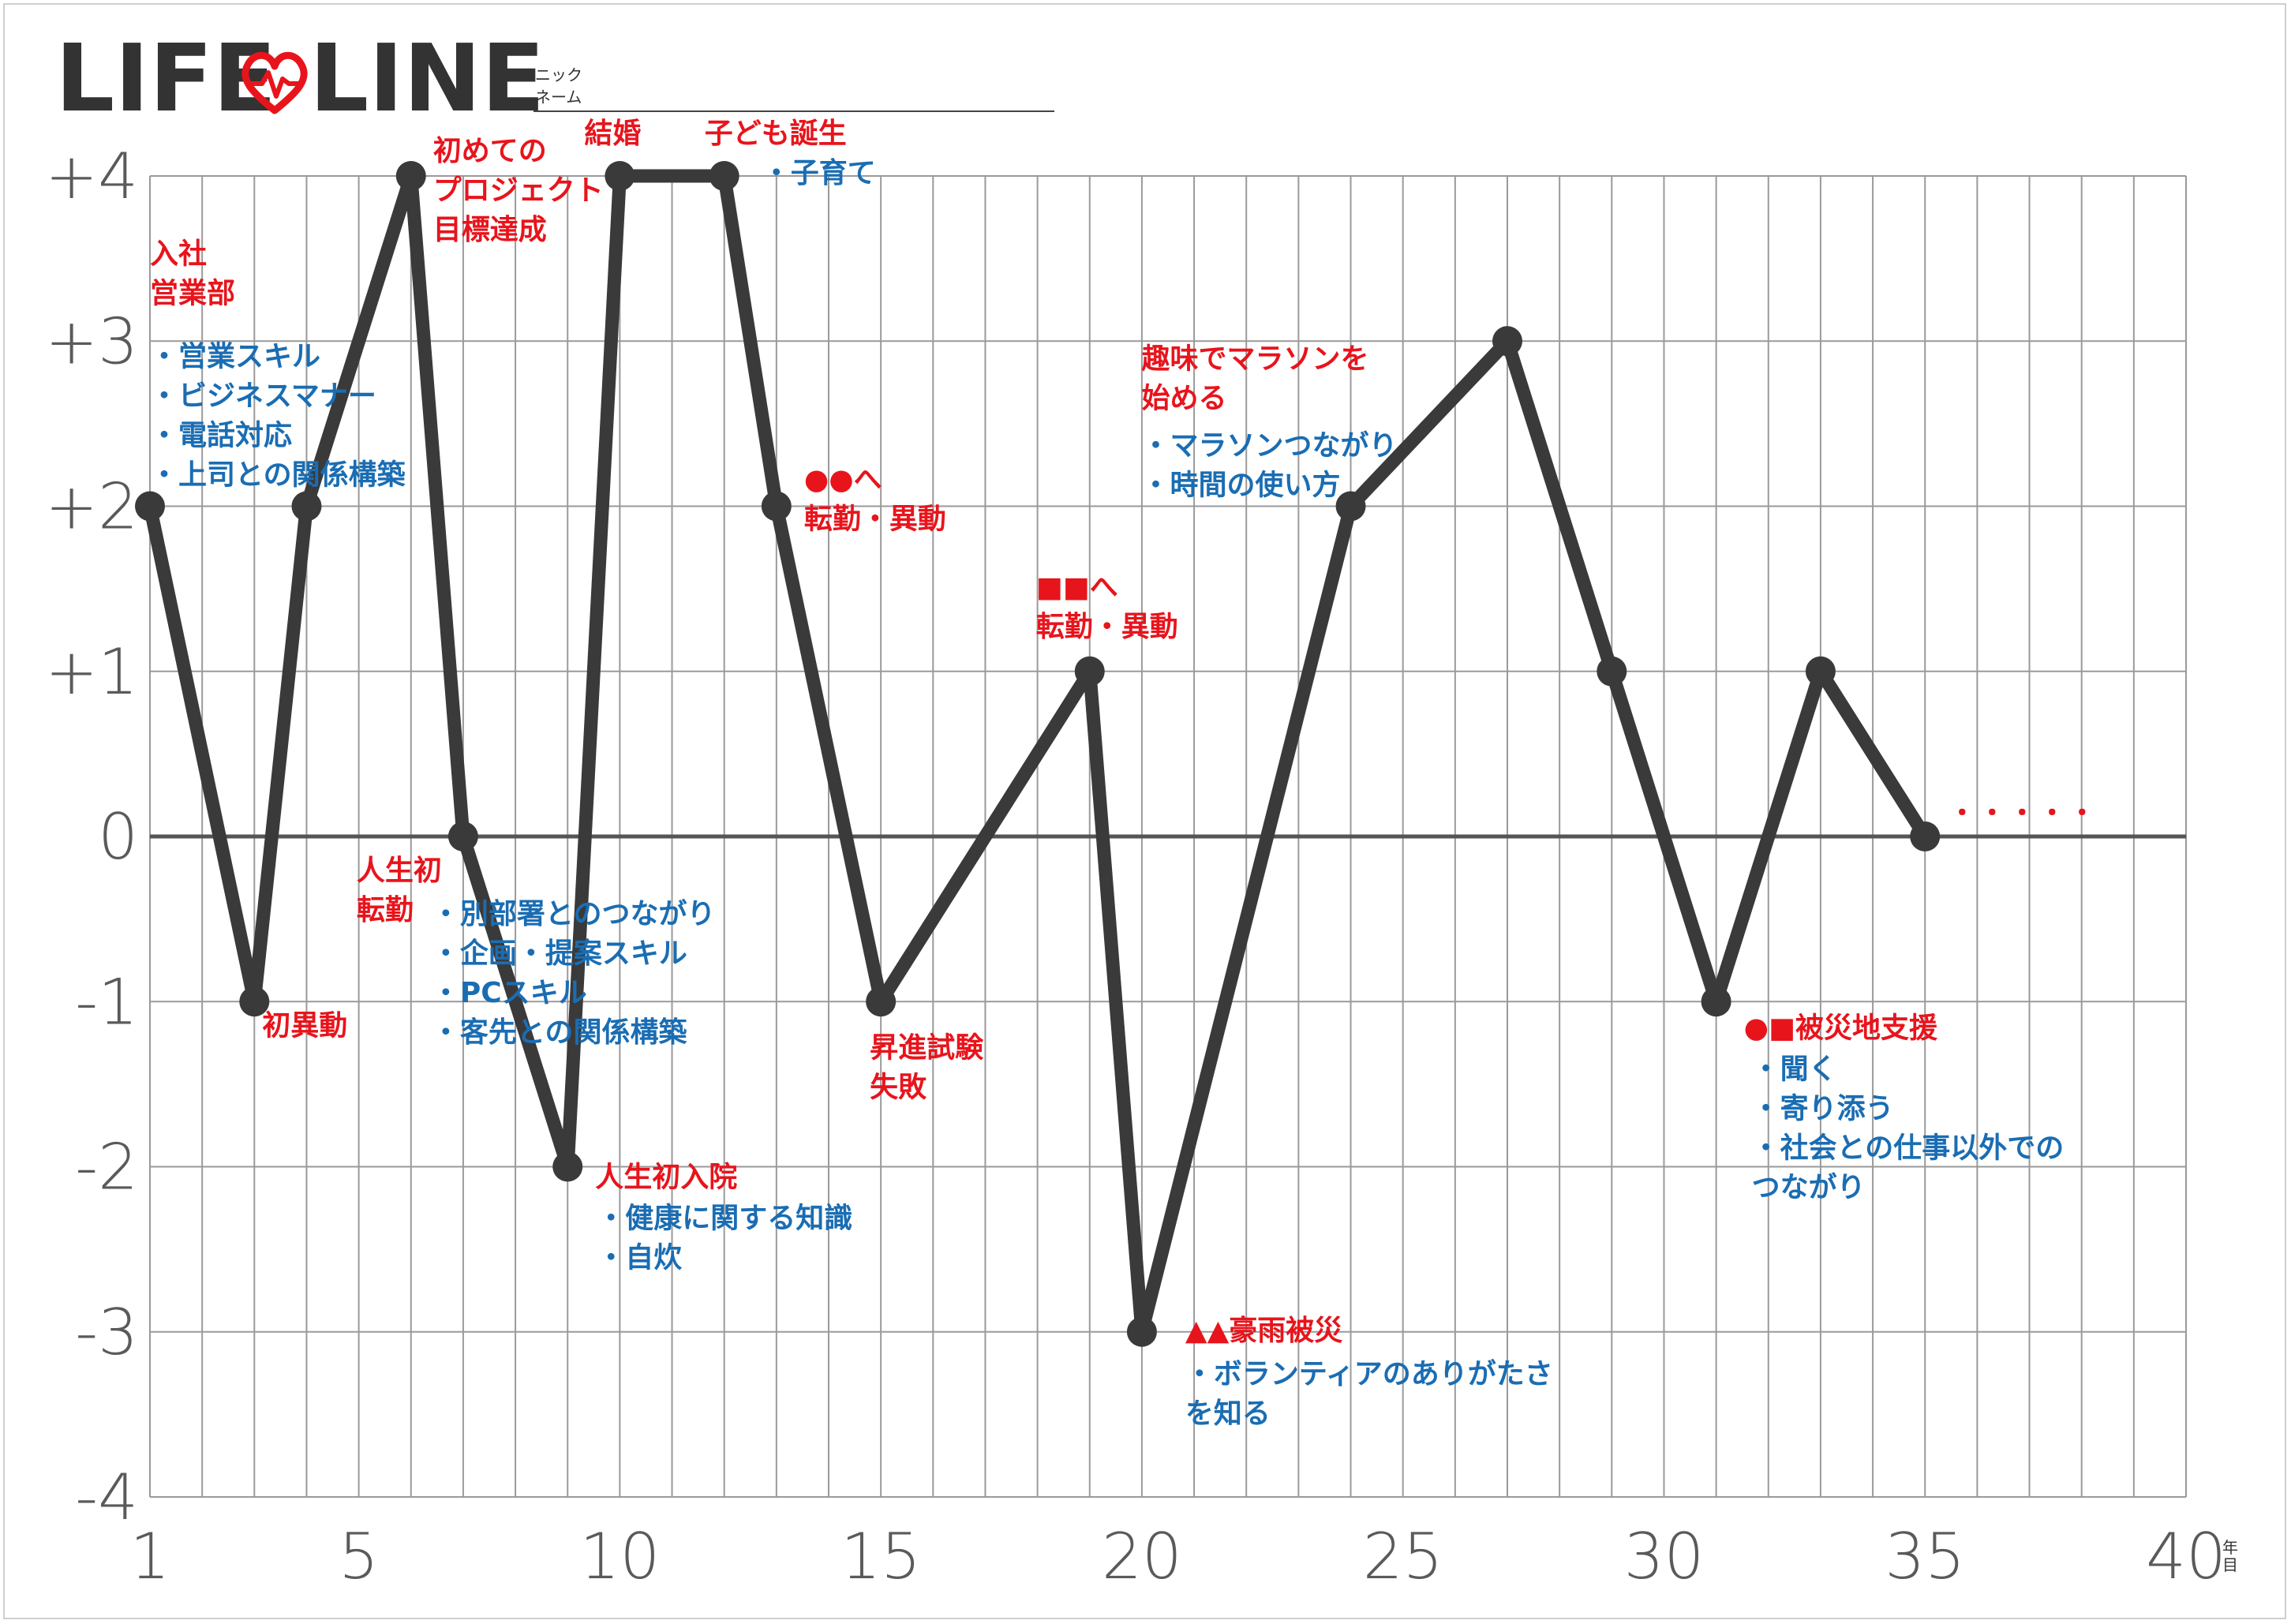  What do you see at coordinates (278, 475) in the screenshot?
I see `note-label: ・上司との関係構築` at bounding box center [278, 475].